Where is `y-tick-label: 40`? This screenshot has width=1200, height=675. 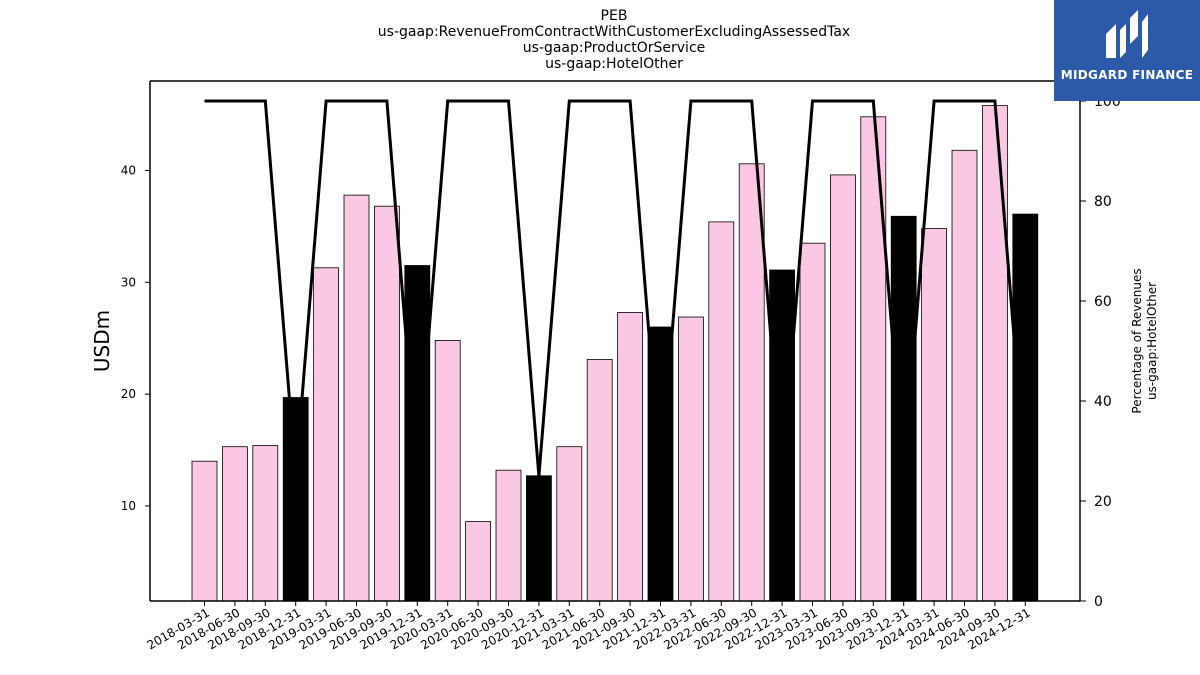 y-tick-label: 40 is located at coordinates (128, 170).